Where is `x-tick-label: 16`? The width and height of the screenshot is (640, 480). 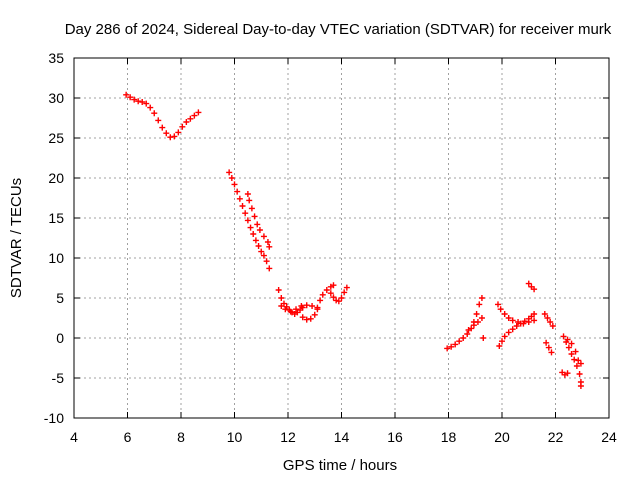
x-tick-label: 16 is located at coordinates (395, 437).